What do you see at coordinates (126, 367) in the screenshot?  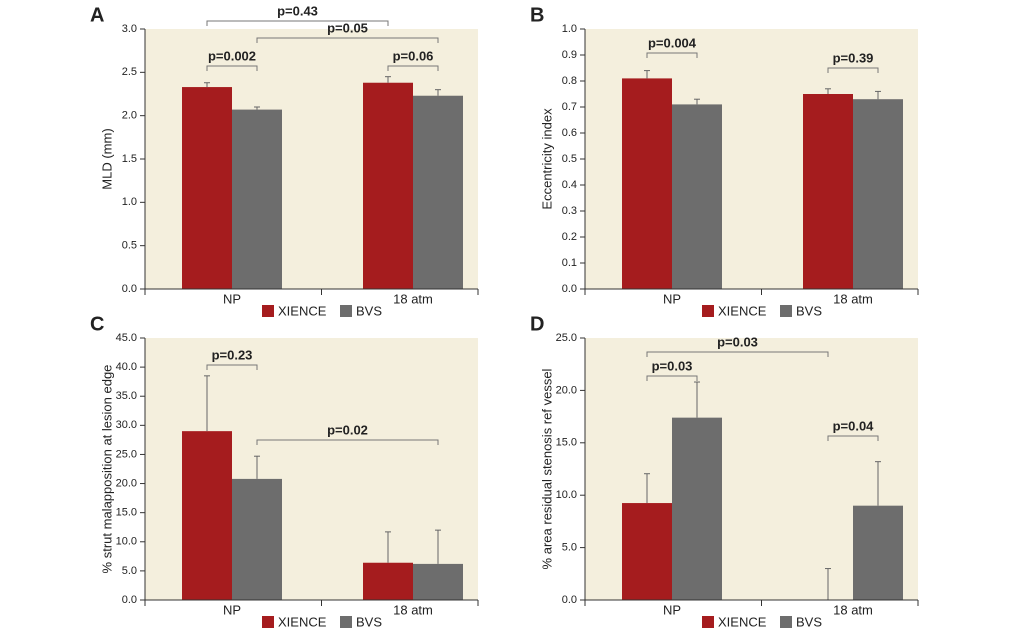 I see `y-tick-label: 40.0` at bounding box center [126, 367].